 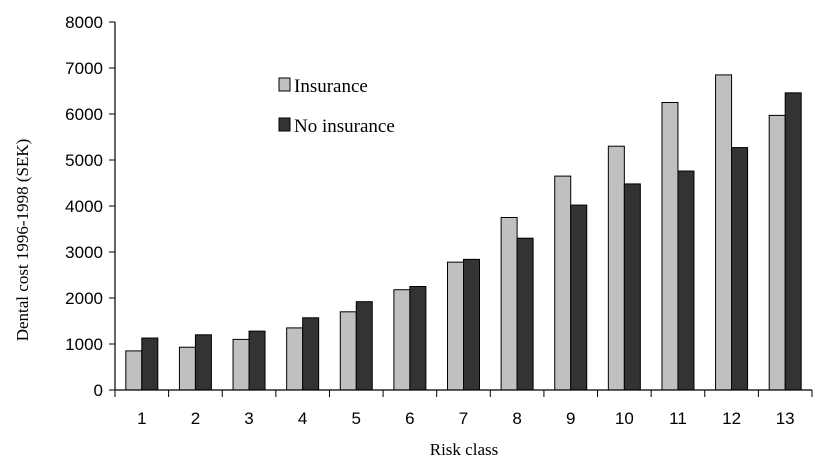 I want to click on x-tick-label: 8, so click(x=516, y=418).